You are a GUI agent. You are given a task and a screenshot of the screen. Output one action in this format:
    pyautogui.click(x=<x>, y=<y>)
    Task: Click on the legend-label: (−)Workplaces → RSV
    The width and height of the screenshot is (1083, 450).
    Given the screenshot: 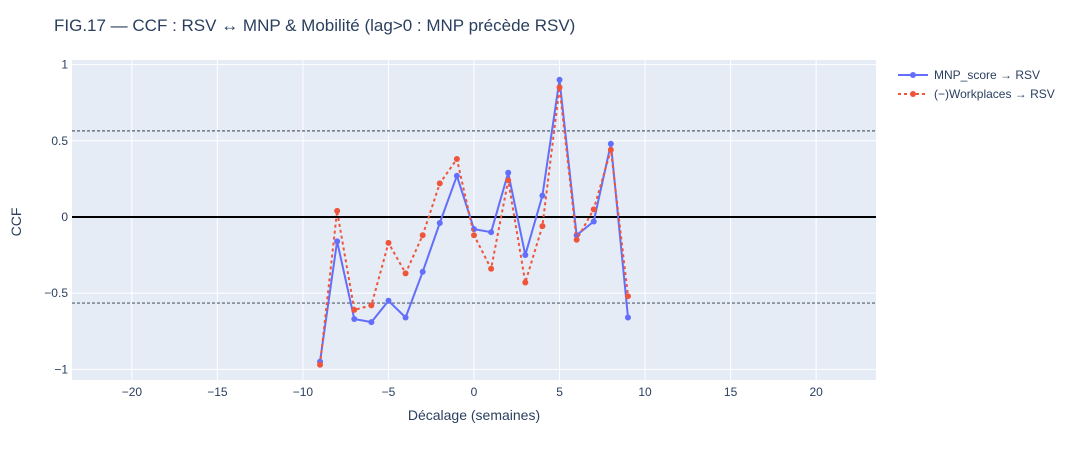 What is the action you would take?
    pyautogui.click(x=994, y=94)
    